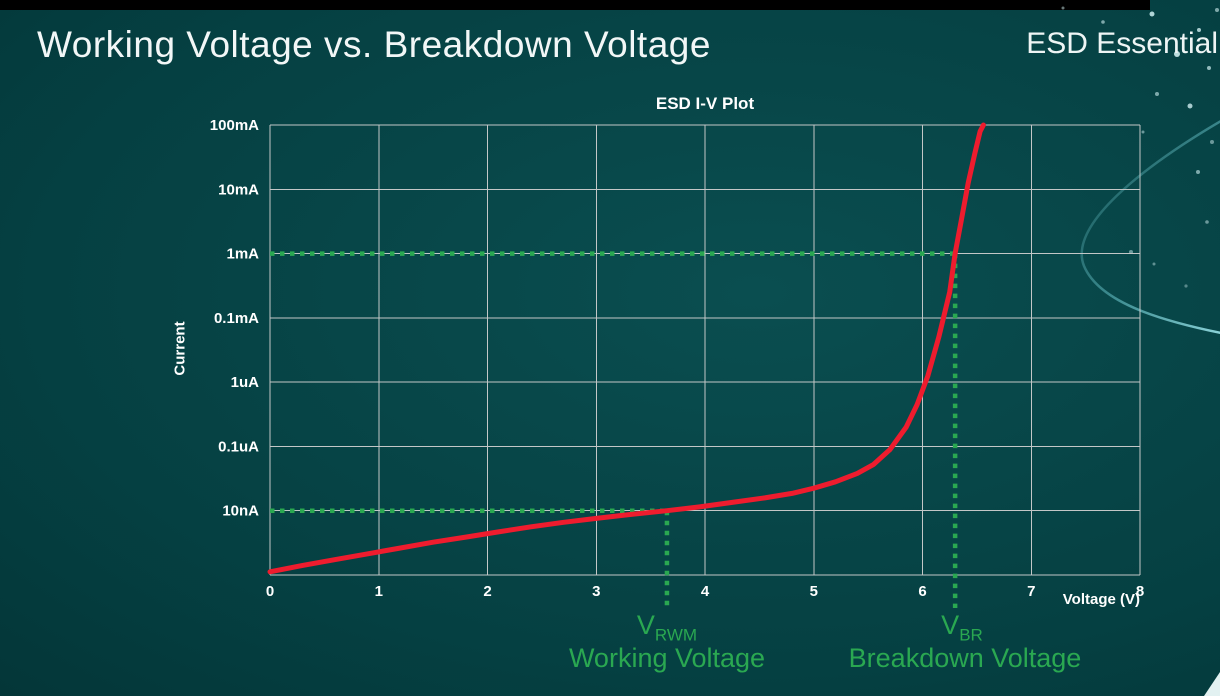  I want to click on x-tick-label: 7, so click(1031, 591).